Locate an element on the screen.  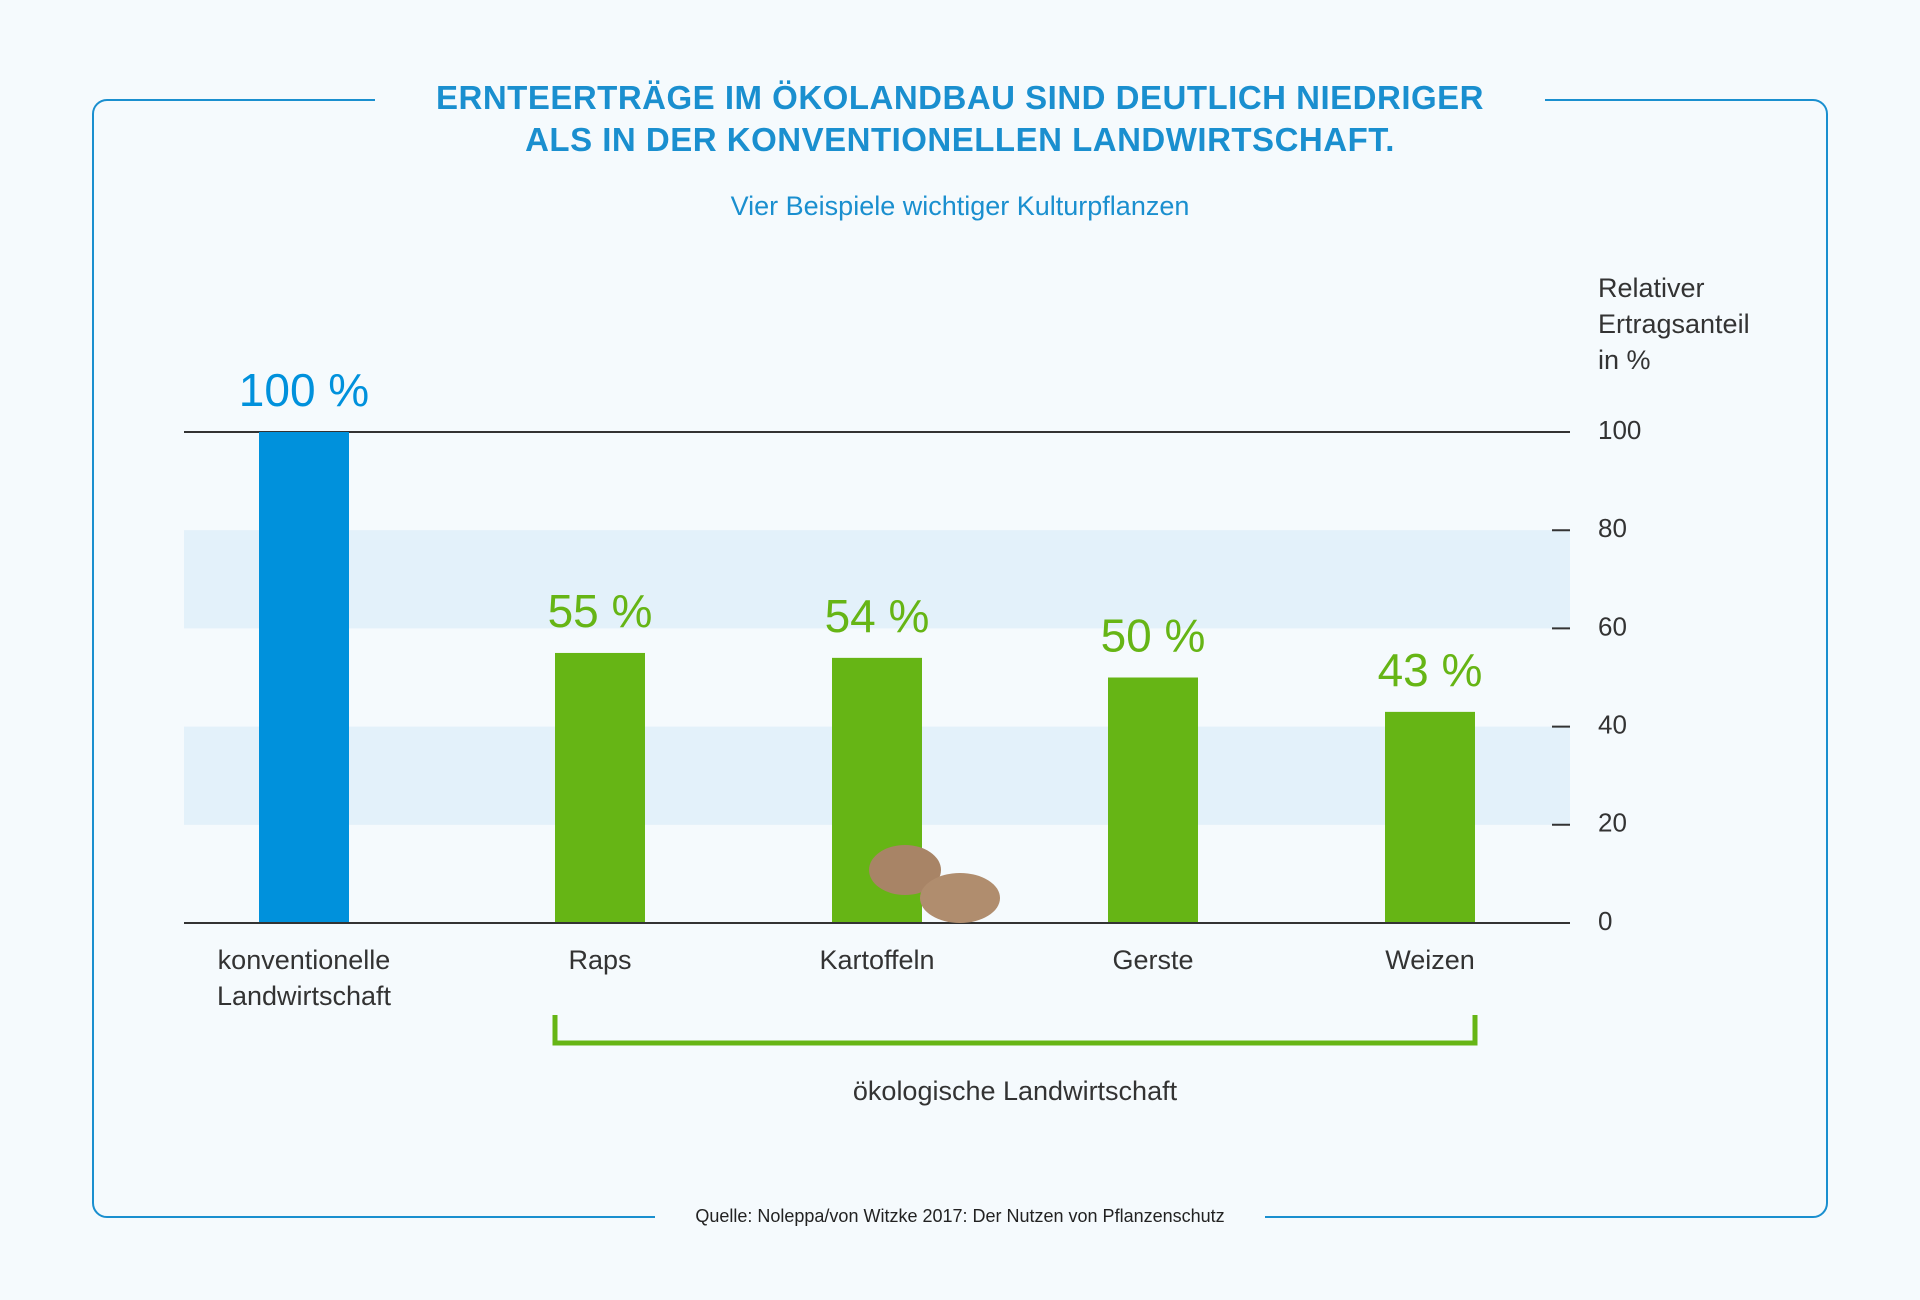
value-label: 43 % is located at coordinates (1430, 670).